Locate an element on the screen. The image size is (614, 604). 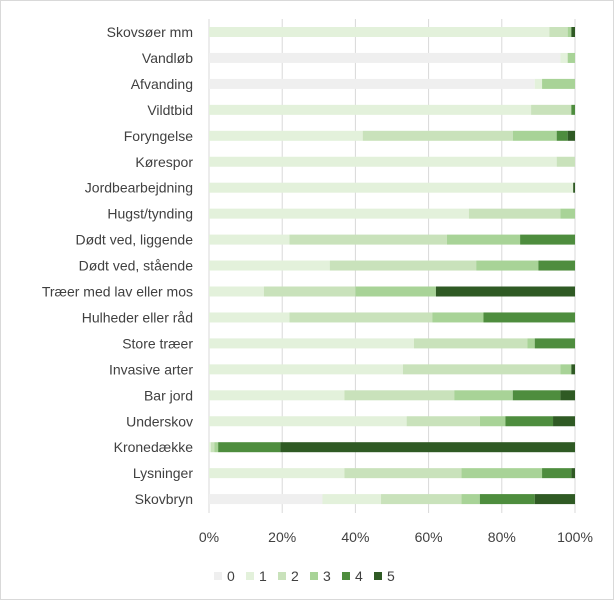
category-label: Bar jord is located at coordinates (168, 395).